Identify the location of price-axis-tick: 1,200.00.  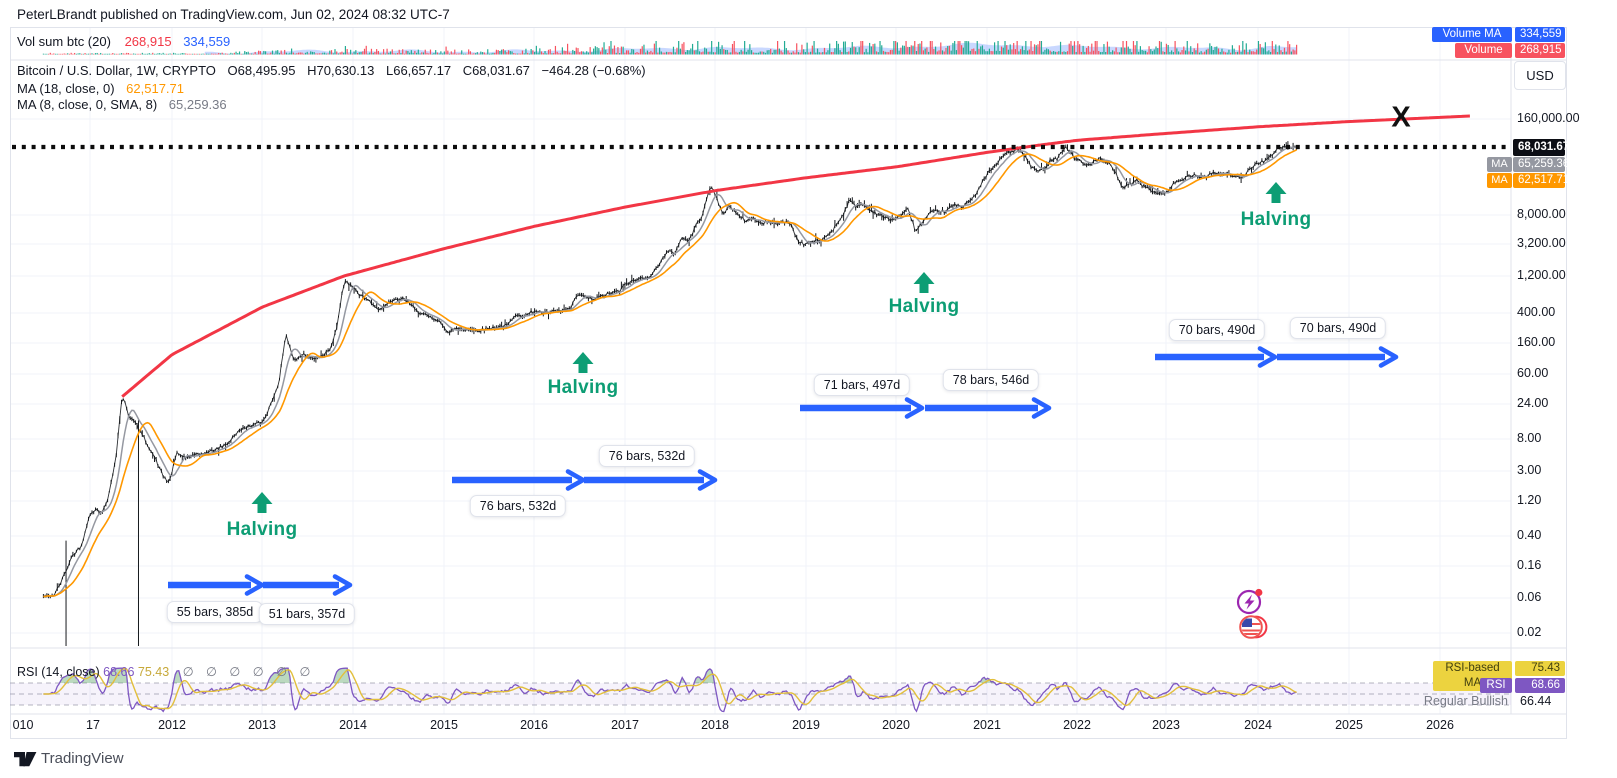
(1541, 275).